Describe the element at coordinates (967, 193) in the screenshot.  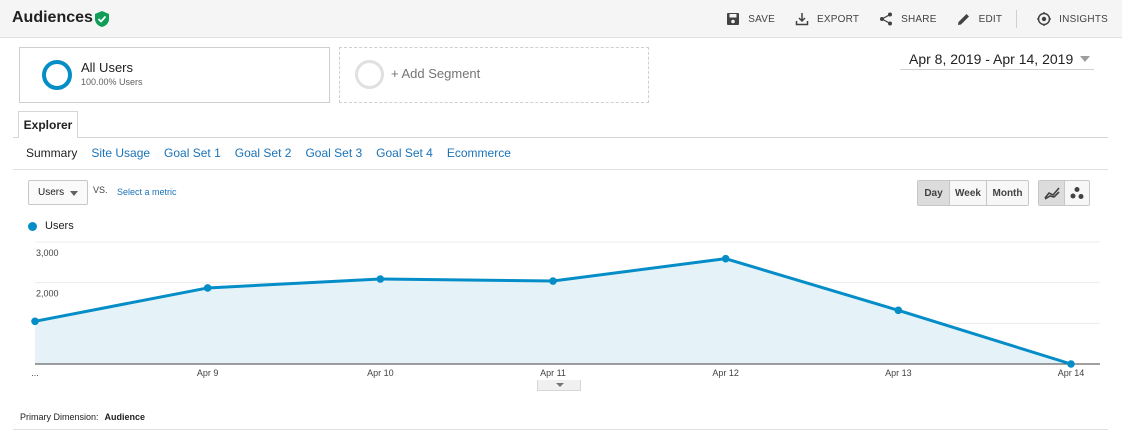
I see `period-week-button: Week` at that location.